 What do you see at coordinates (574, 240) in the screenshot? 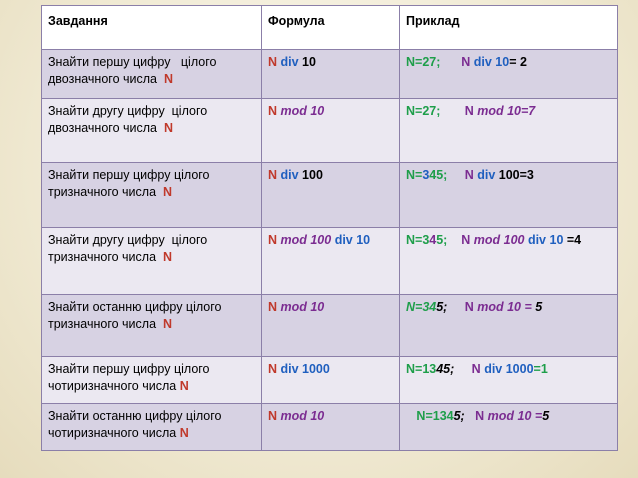
I see `example-segment: =4` at bounding box center [574, 240].